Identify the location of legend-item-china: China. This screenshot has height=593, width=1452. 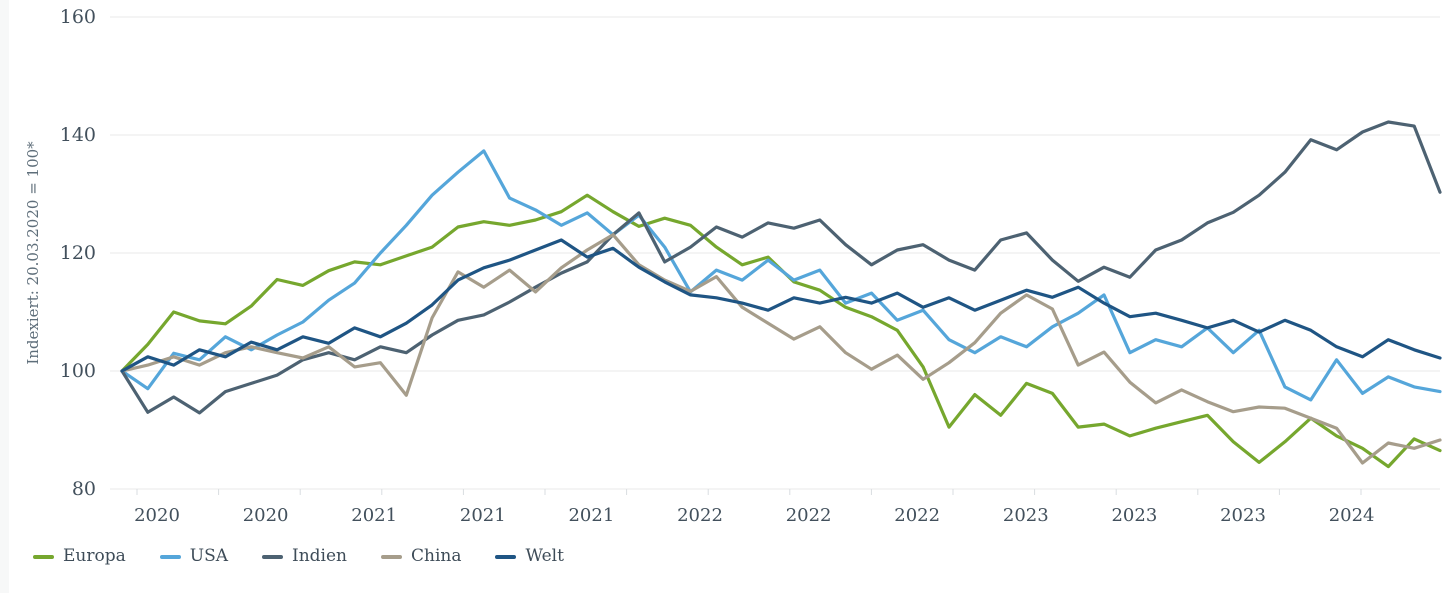
(421, 556).